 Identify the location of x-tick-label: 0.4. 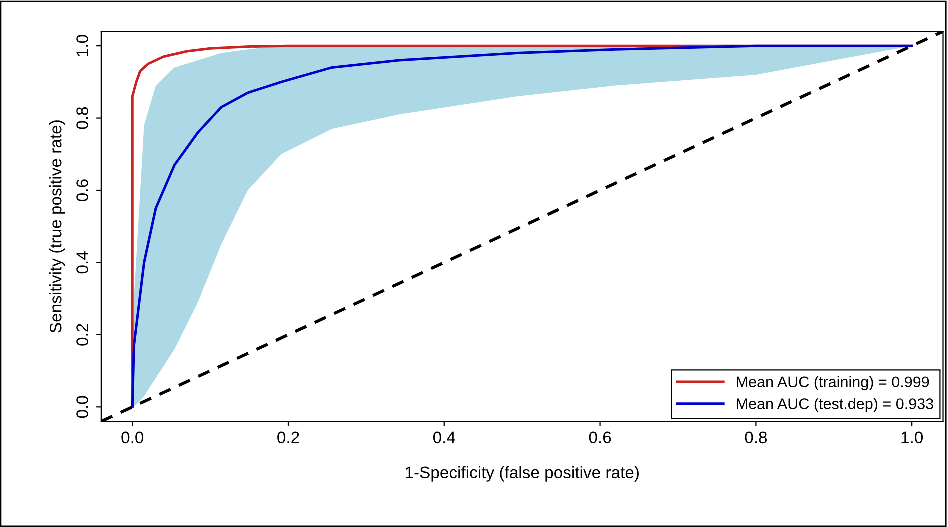
(444, 438).